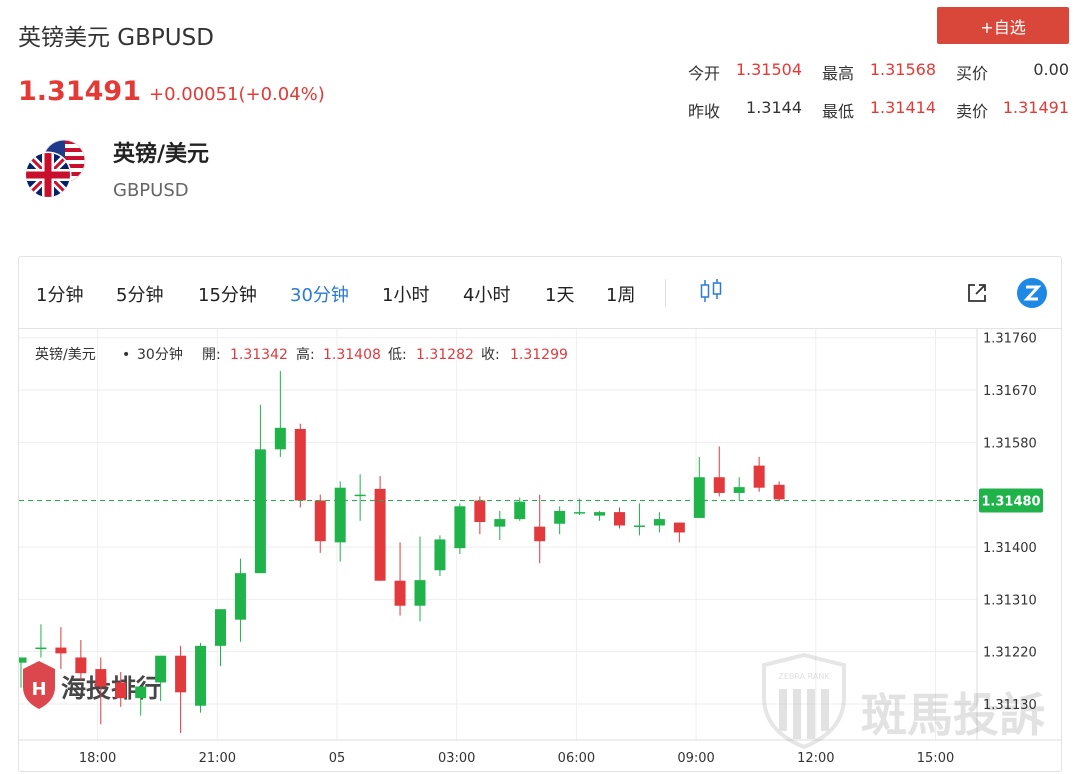  I want to click on timeframe-1d: 1天, so click(560, 295).